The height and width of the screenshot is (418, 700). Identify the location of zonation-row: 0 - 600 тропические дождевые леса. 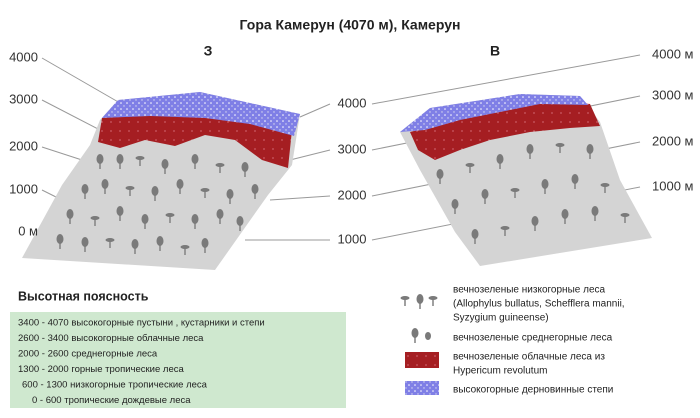
(111, 400).